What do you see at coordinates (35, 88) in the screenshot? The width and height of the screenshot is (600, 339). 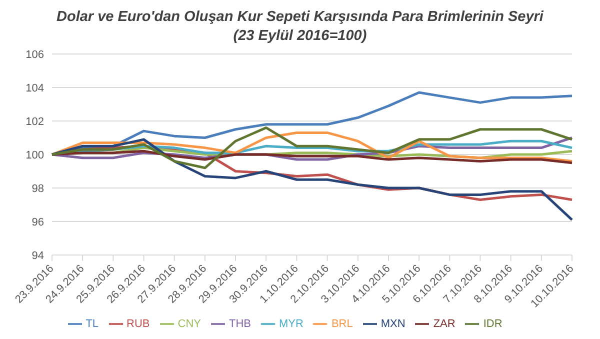 I see `y-tick-label: 104` at bounding box center [35, 88].